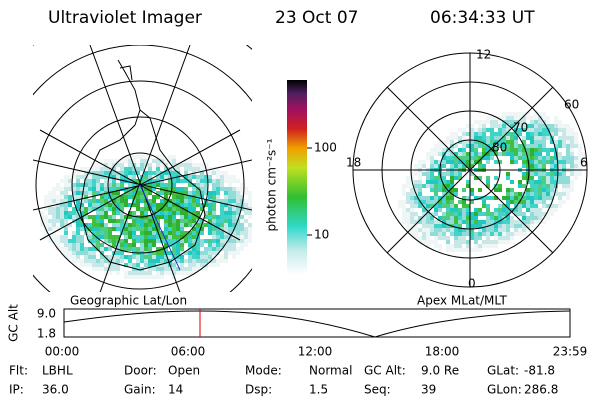 This screenshot has width=600, height=400. What do you see at coordinates (385, 371) in the screenshot?
I see `field-label: GC Alt:` at bounding box center [385, 371].